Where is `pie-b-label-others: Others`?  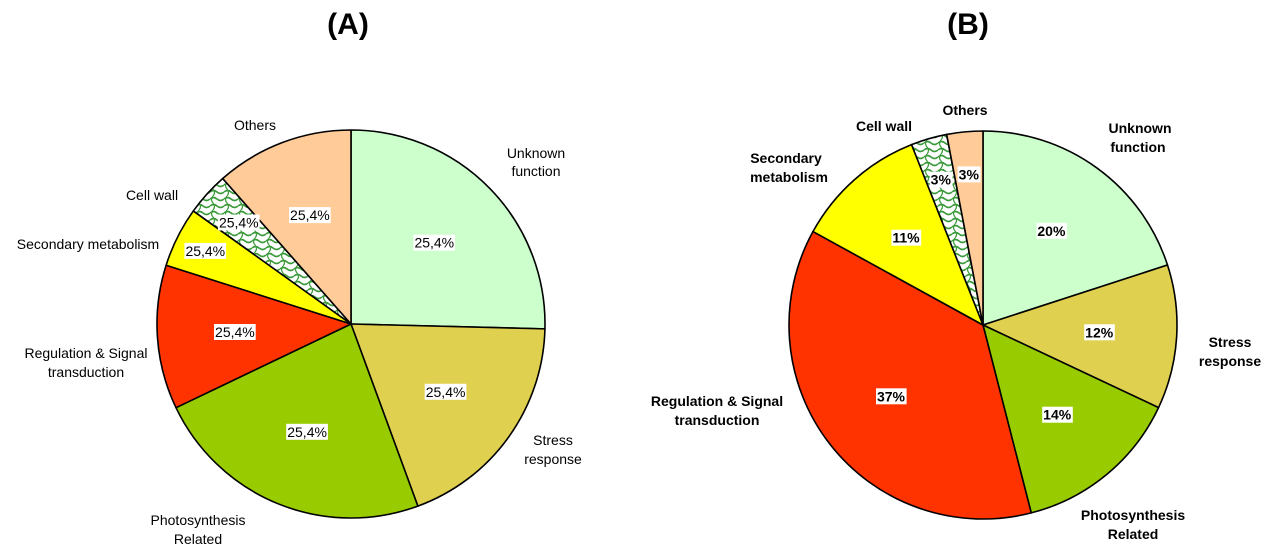
pie-b-label-others: Others is located at coordinates (964, 110).